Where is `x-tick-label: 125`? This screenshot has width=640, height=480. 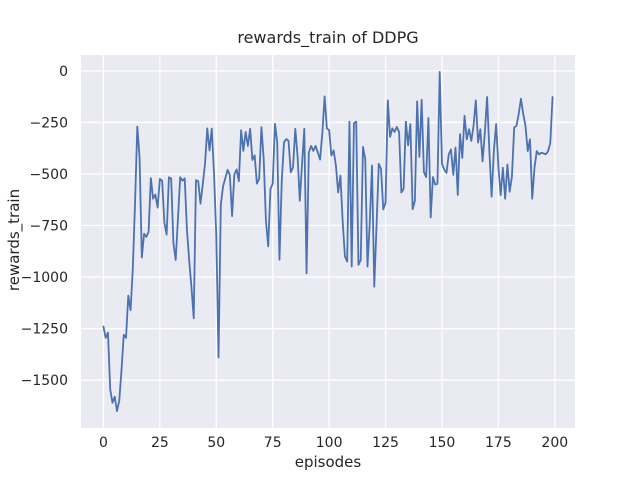
x-tick-label: 125 is located at coordinates (385, 443).